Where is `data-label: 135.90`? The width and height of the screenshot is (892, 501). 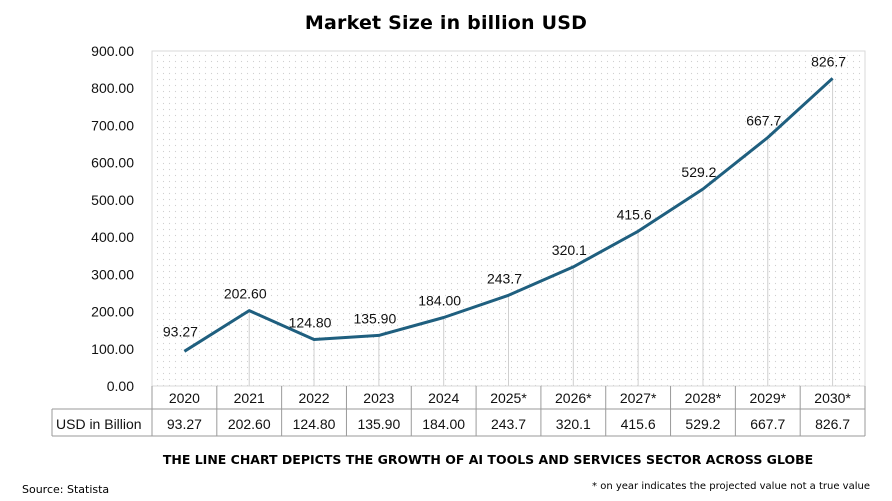 data-label: 135.90 is located at coordinates (374, 318).